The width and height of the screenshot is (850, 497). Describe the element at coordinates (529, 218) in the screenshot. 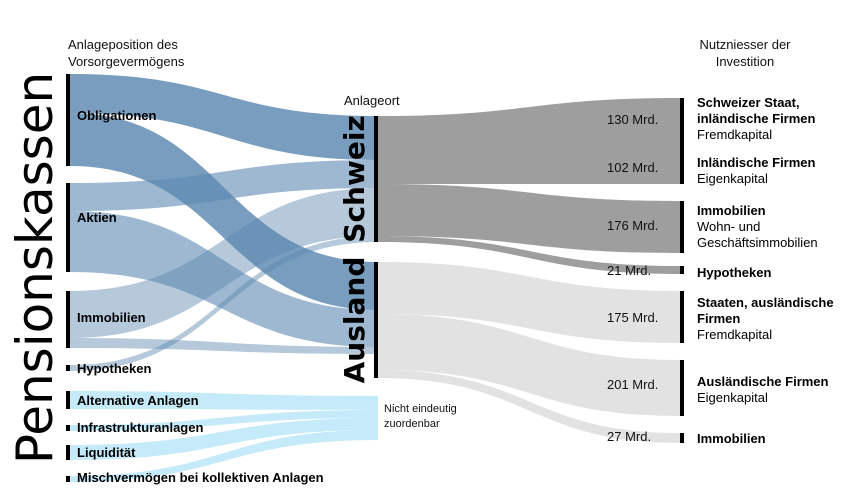

I see `flow-schweiz-to-t3` at that location.